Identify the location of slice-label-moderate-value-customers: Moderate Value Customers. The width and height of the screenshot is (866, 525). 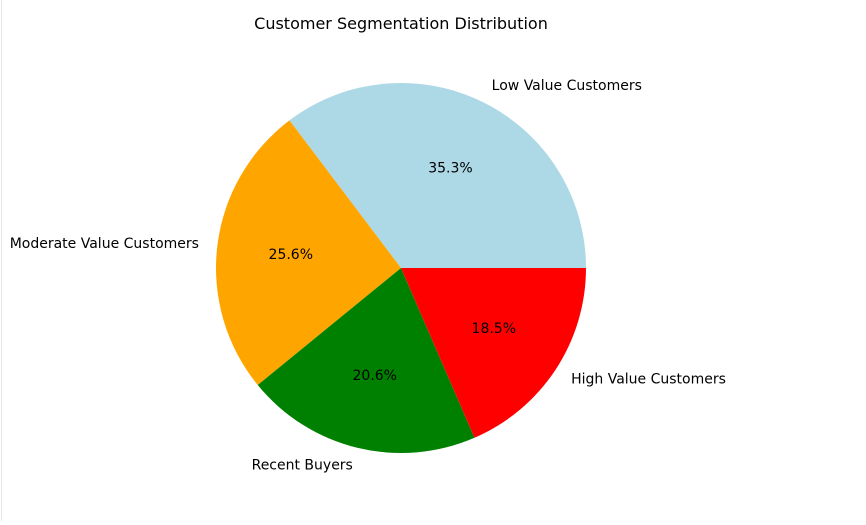
(104, 244).